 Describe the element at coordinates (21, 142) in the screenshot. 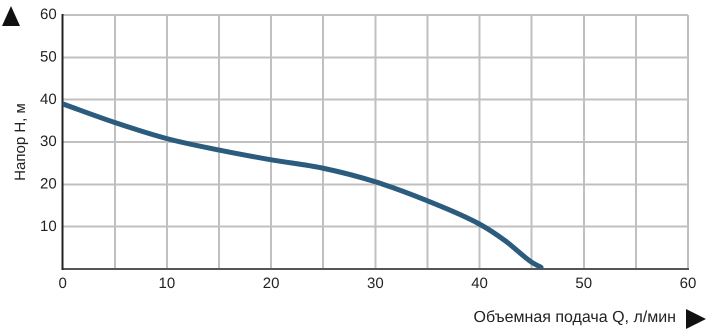

I see `y-axis-title: Напор H, м` at that location.